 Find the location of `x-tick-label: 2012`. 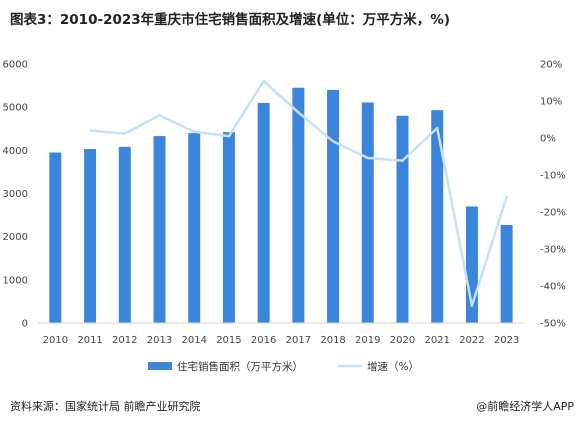

x-tick-label: 2012 is located at coordinates (124, 340).